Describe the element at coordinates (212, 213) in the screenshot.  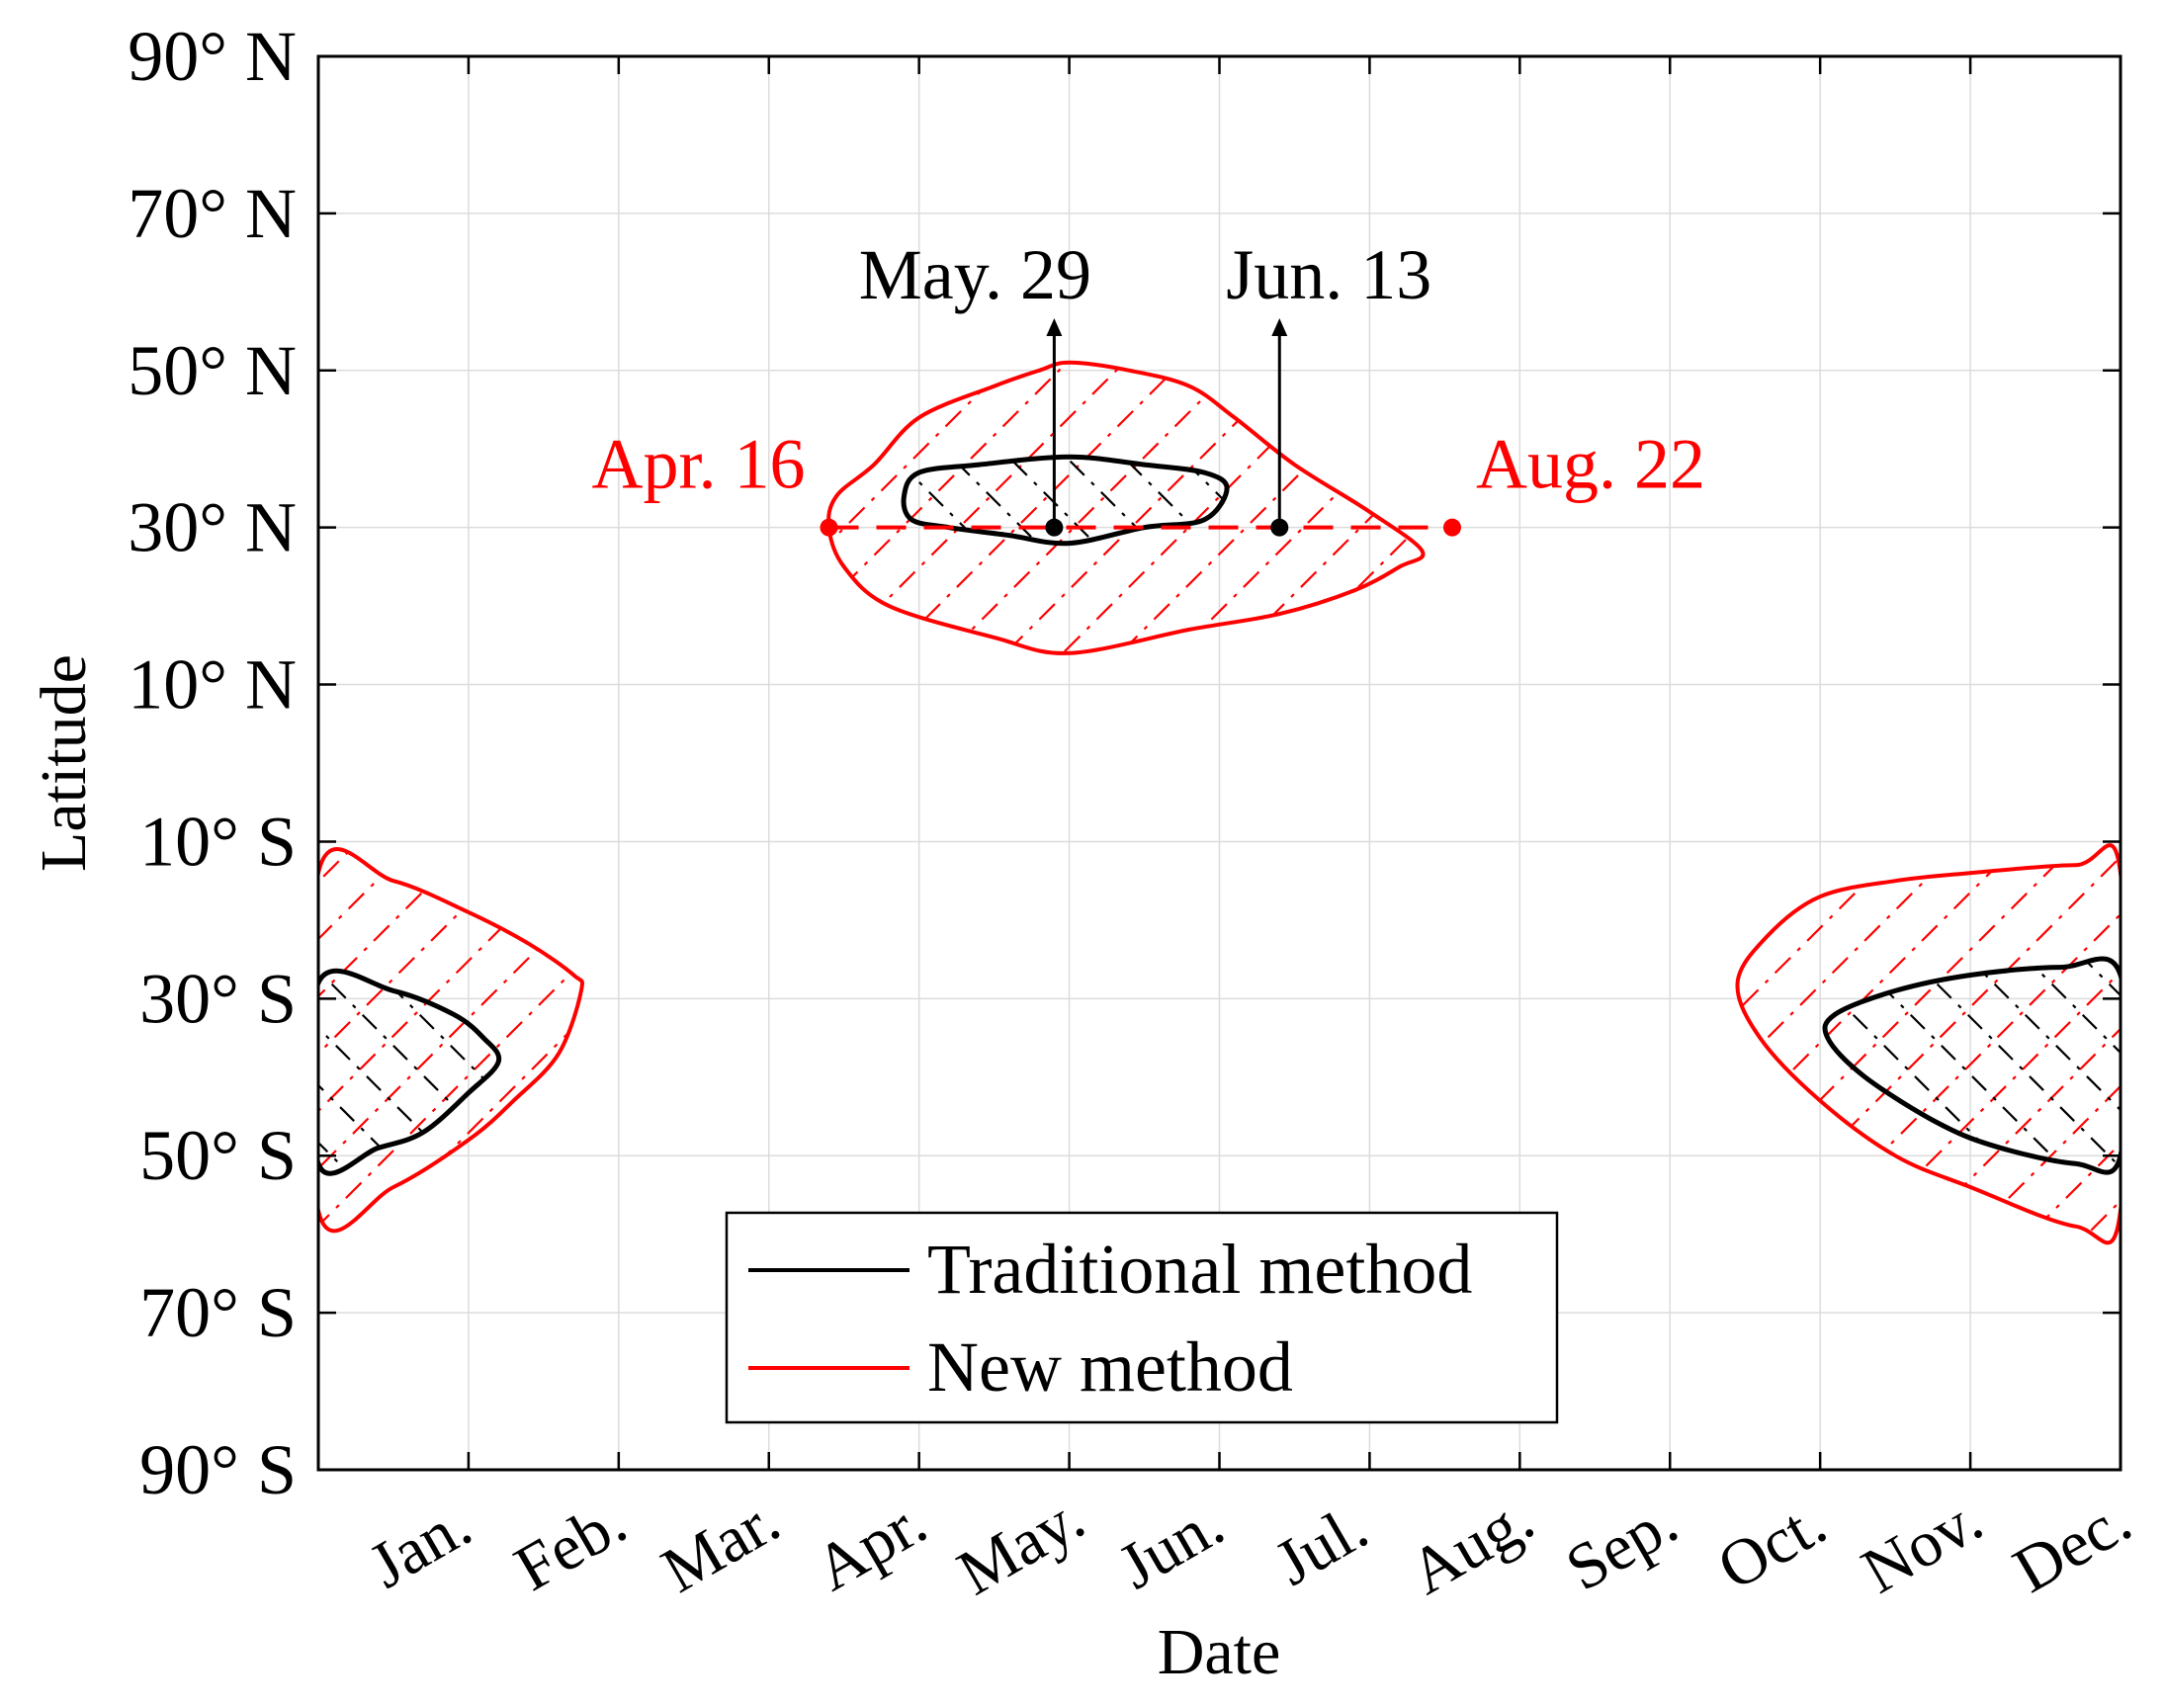
I see `y-tick-label: 70° N` at that location.